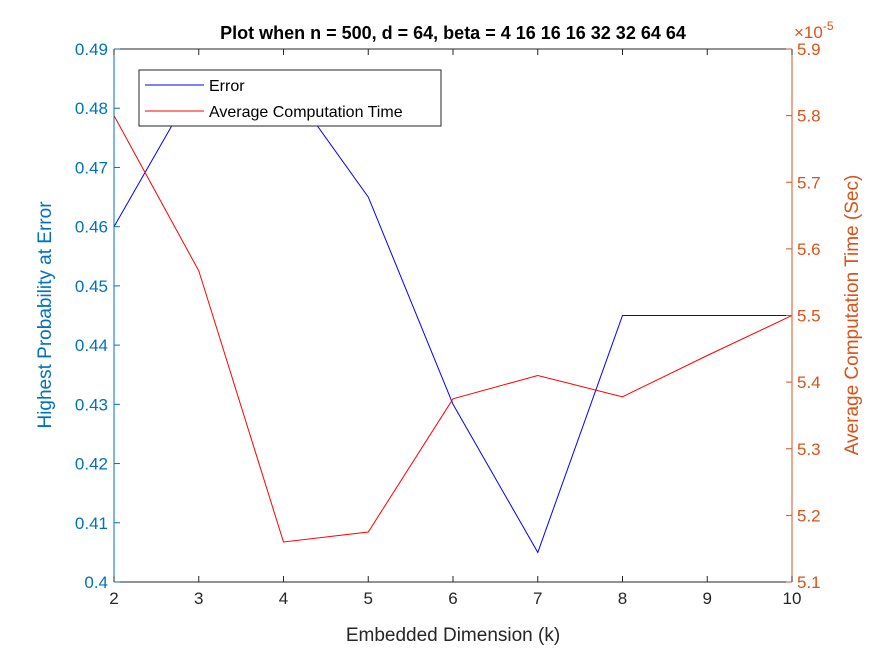  I want to click on exponent-power: -5, so click(828, 26).